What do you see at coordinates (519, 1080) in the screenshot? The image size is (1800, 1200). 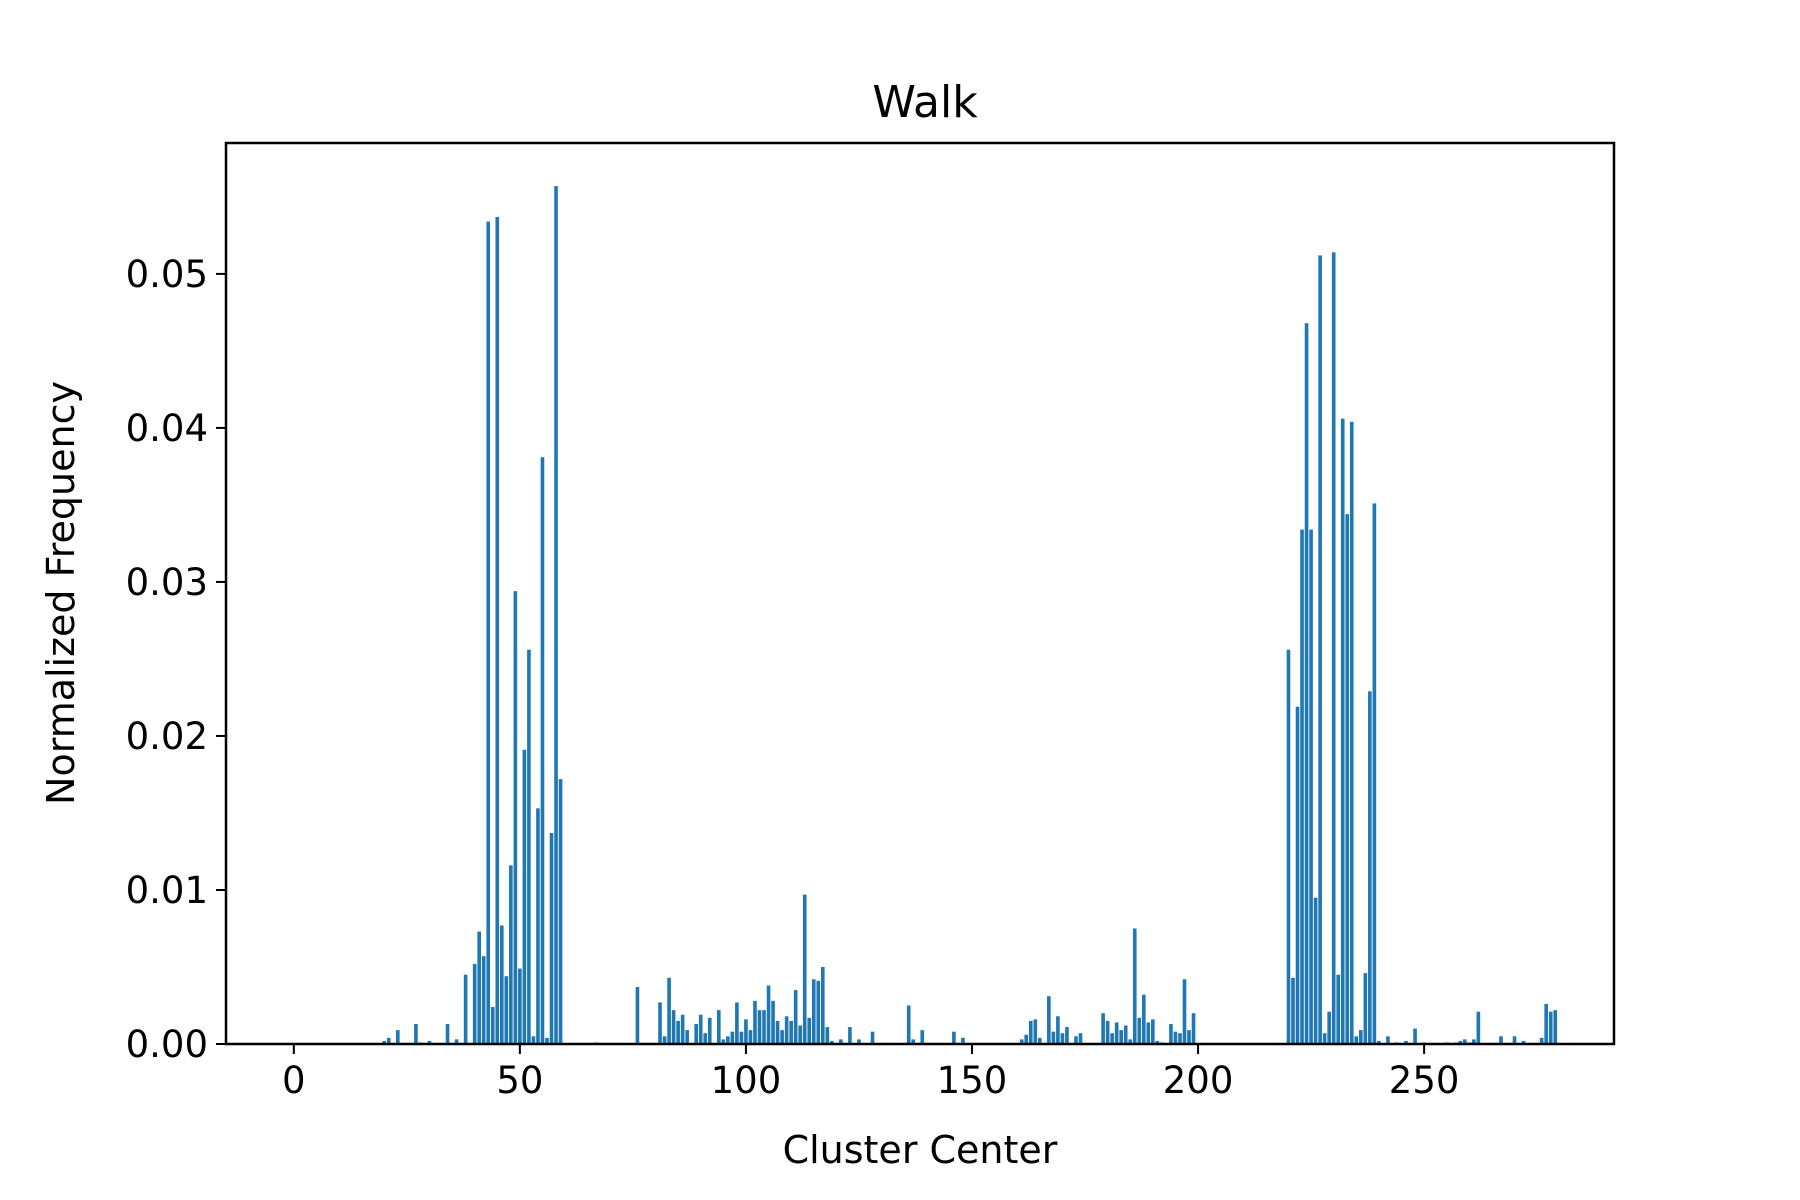 I see `x-tick-label: 50` at bounding box center [519, 1080].